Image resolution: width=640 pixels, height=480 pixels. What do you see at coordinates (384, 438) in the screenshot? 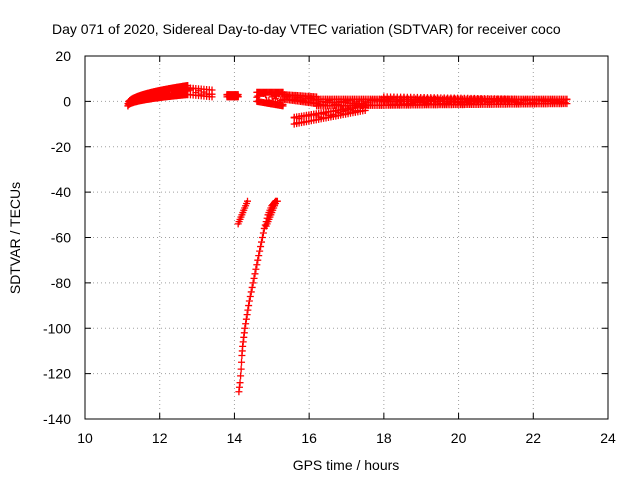
I see `x-tick-label: 18` at bounding box center [384, 438].